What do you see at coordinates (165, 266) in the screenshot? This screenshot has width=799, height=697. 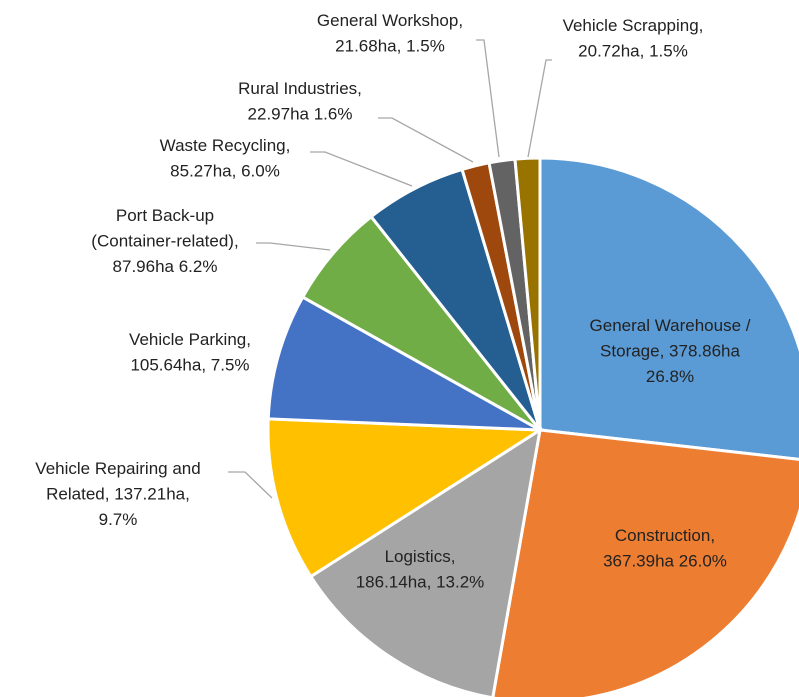 I see `label-line: 87.96ha 6.2%` at bounding box center [165, 266].